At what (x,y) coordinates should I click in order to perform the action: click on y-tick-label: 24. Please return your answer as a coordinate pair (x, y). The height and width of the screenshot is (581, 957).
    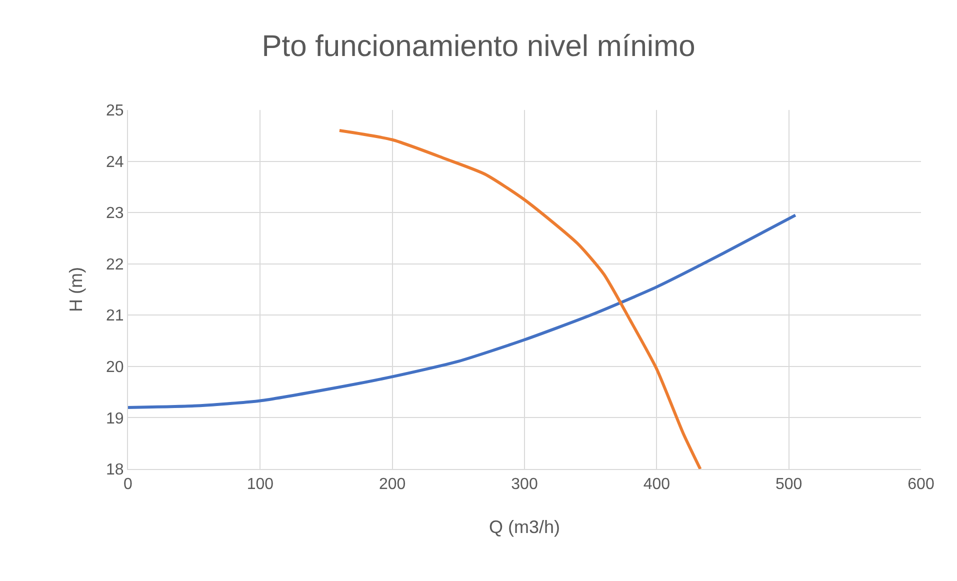
    Looking at the image, I should click on (115, 162).